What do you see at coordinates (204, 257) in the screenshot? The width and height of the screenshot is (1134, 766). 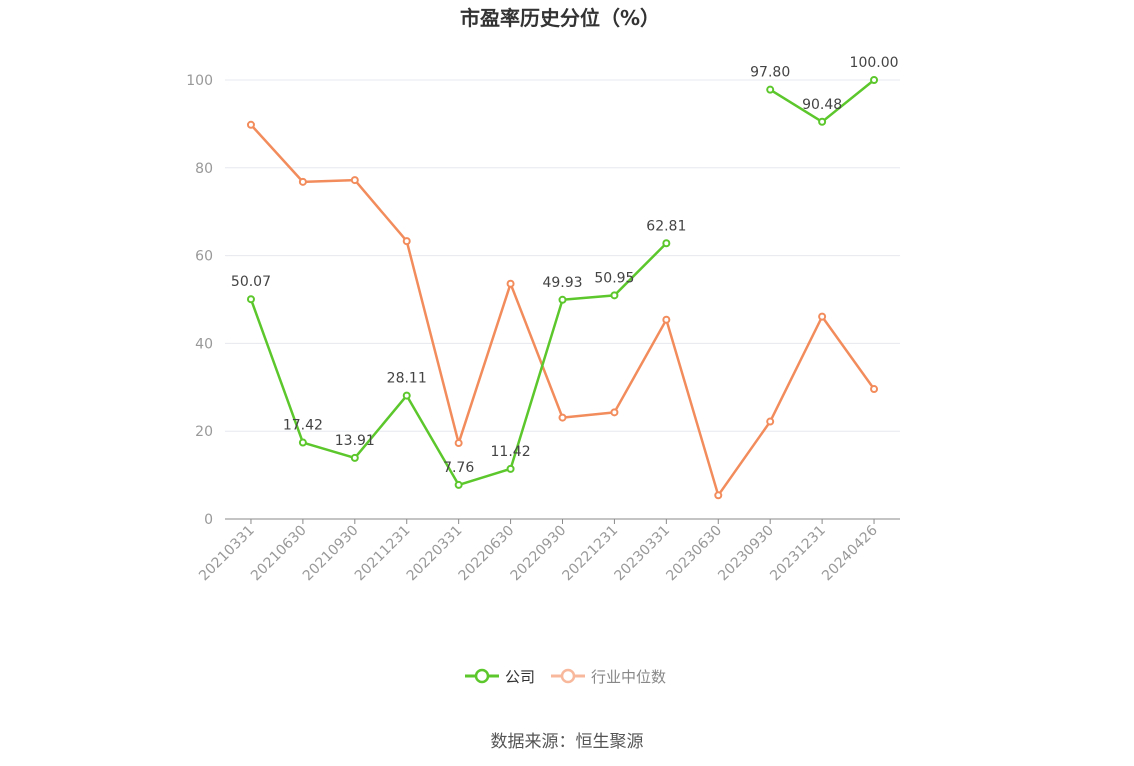 I see `y-tick-label: 60` at bounding box center [204, 257].